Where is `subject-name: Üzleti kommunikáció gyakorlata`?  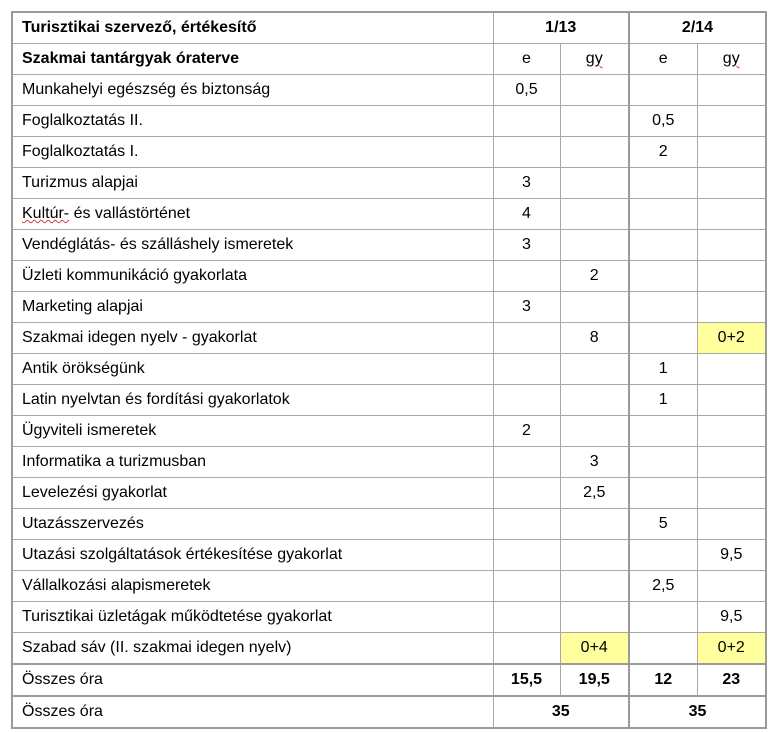
subject-name: Üzleti kommunikáció gyakorlata is located at coordinates (252, 276).